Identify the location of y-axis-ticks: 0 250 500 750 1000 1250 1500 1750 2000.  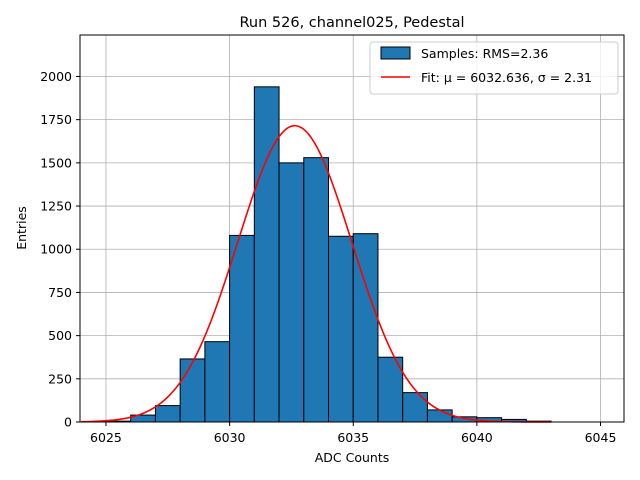
(60, 249).